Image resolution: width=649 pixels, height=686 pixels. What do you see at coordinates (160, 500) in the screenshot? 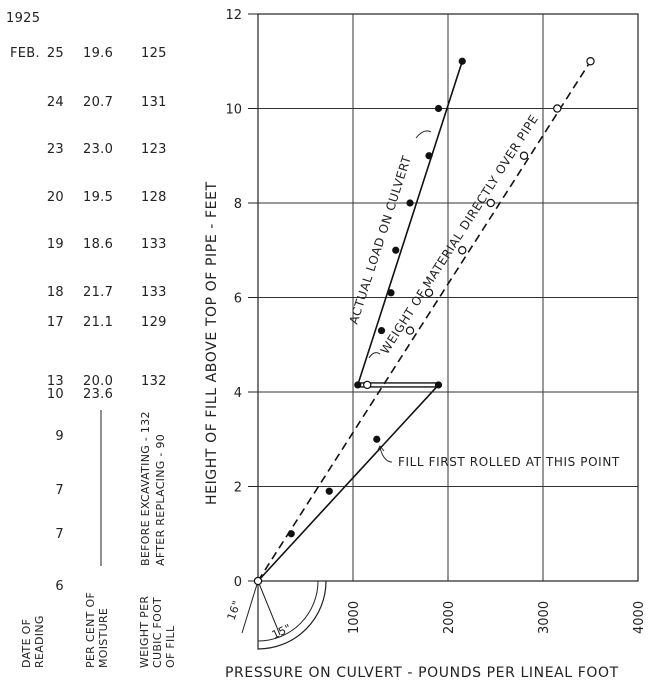
I see `weight-note: AFTER REPLACING - 90` at bounding box center [160, 500].